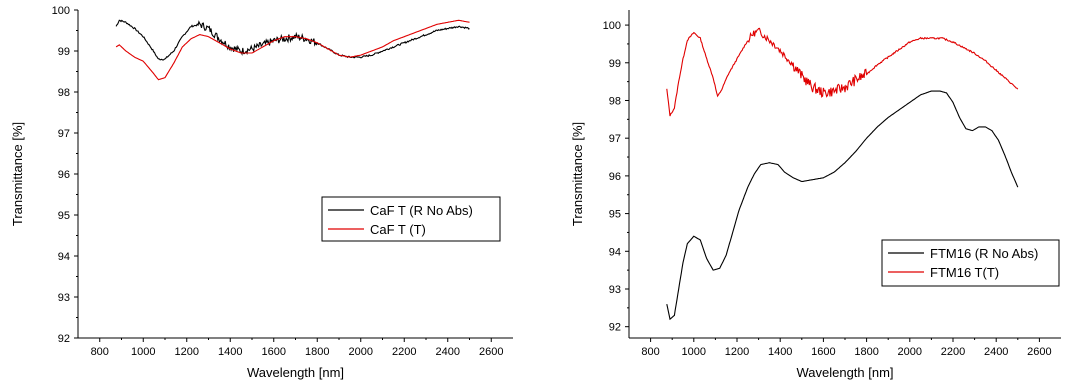 Image resolution: width=1071 pixels, height=385 pixels. Describe the element at coordinates (612, 26) in the screenshot. I see `right-y-tick-label: 100` at that location.